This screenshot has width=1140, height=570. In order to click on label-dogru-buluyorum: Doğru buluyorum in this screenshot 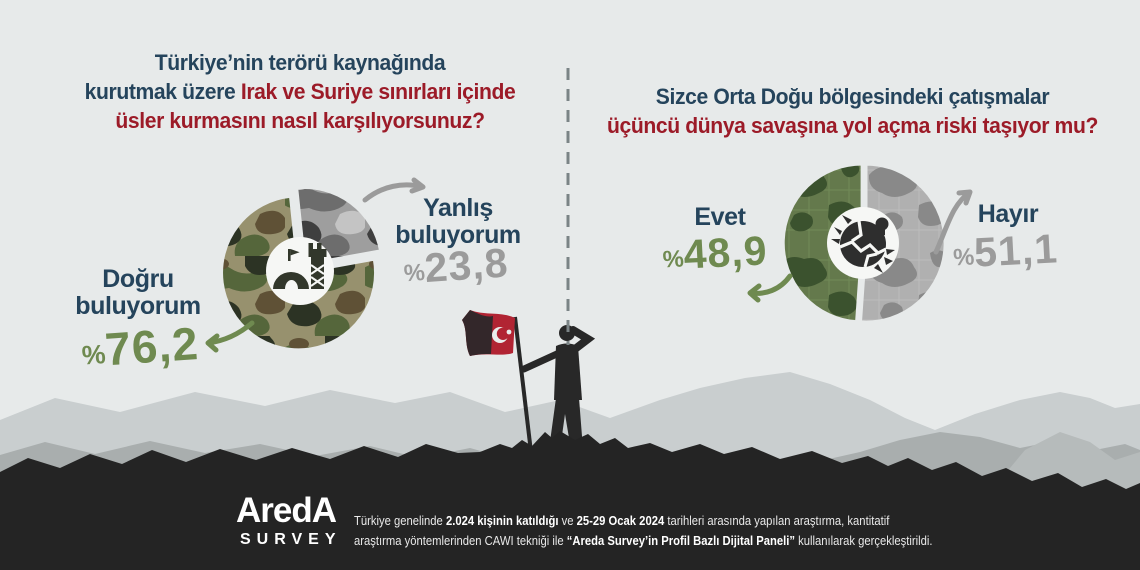, I will do `click(138, 292)`.